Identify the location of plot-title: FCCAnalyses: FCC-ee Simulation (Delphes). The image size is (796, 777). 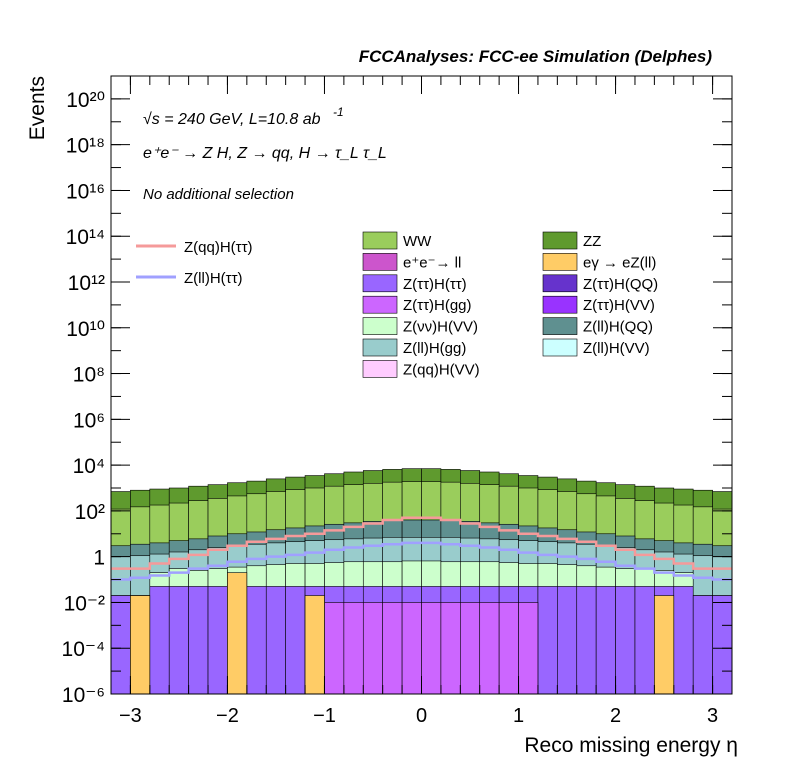
(536, 56).